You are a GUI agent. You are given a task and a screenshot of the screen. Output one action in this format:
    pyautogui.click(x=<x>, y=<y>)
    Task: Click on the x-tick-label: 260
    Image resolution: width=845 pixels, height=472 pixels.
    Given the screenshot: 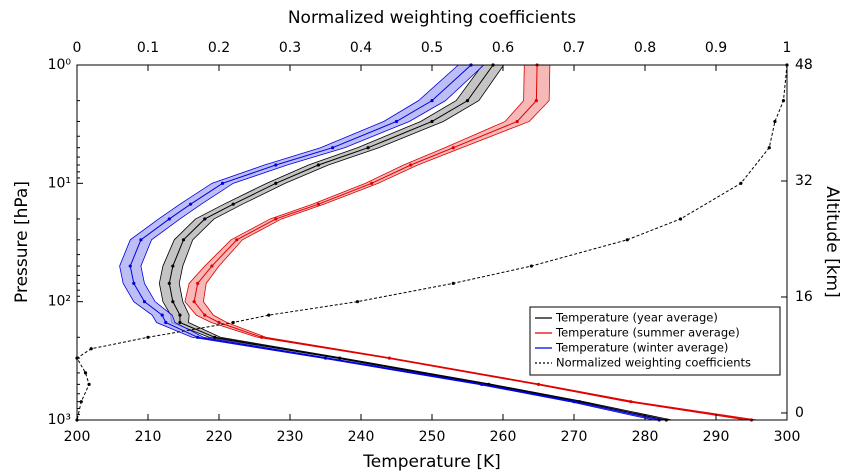 What is the action you would take?
    pyautogui.click(x=503, y=437)
    